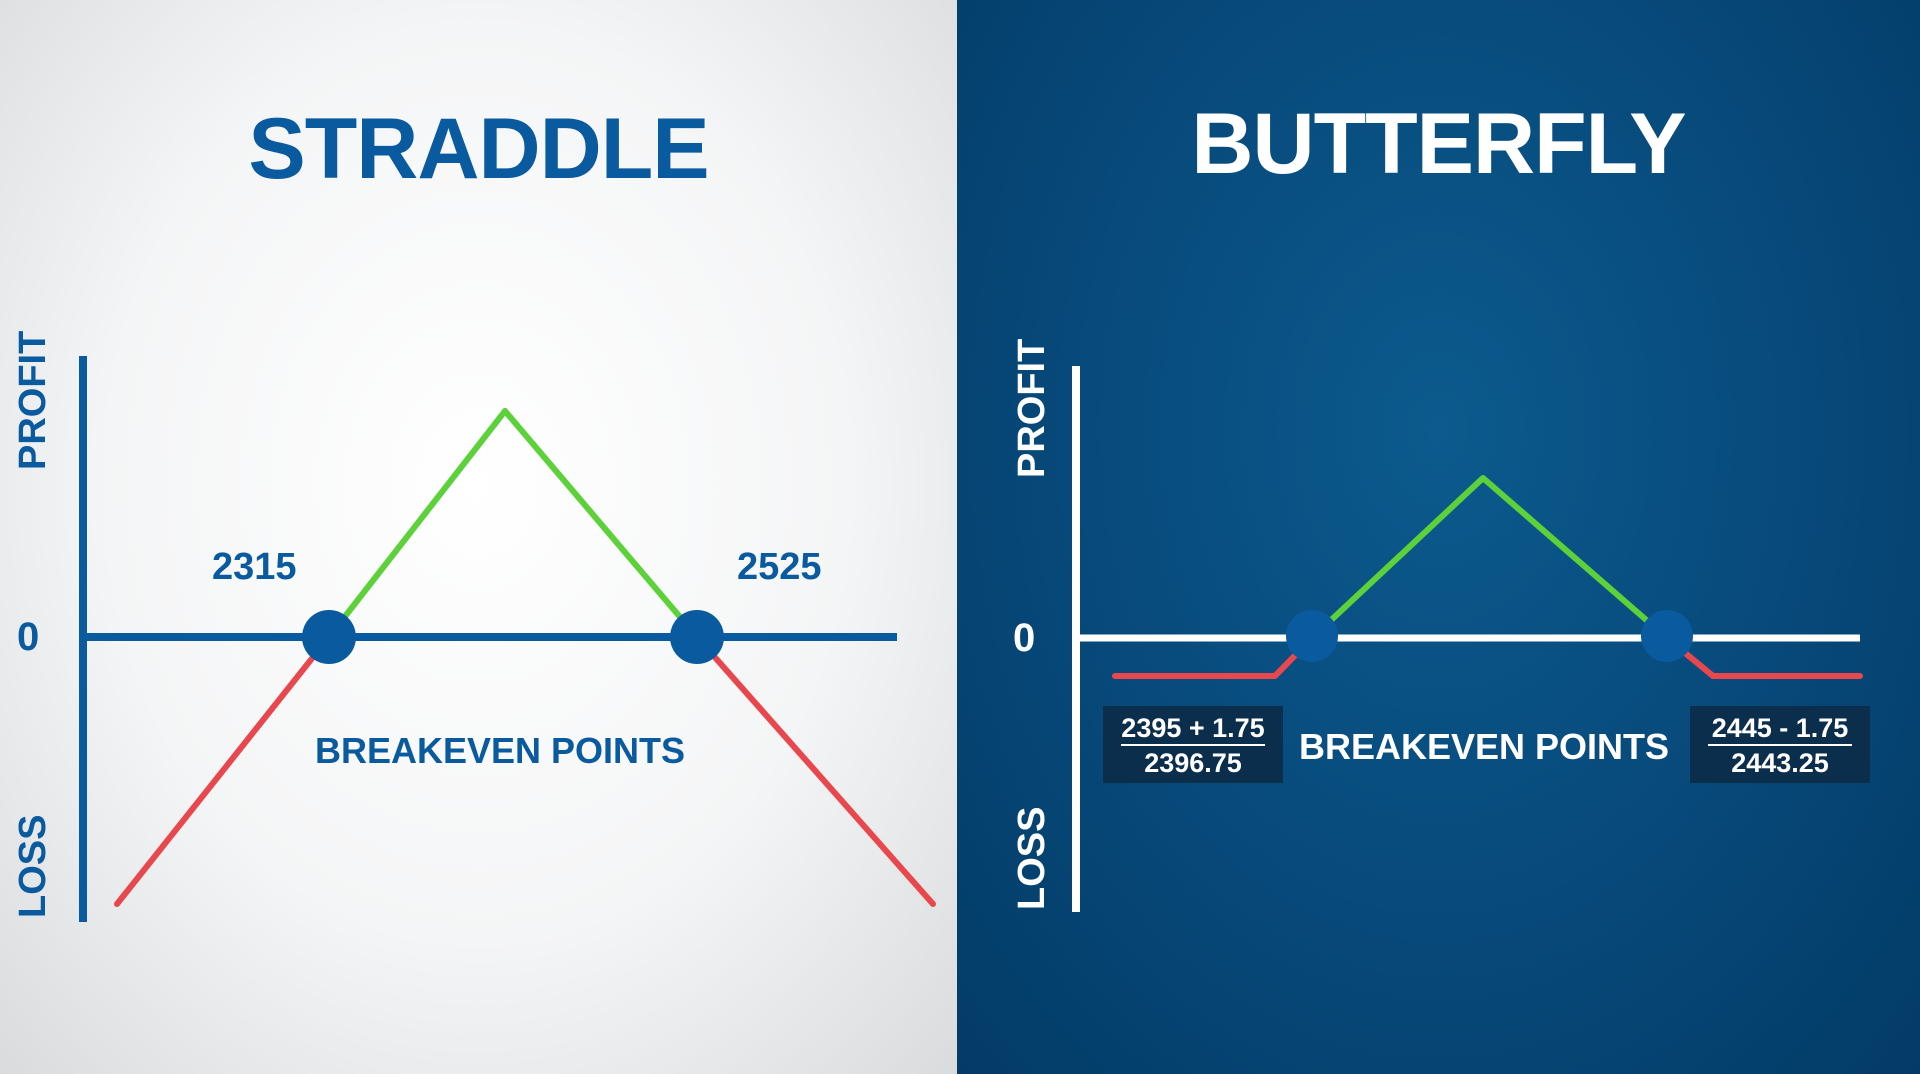 This screenshot has width=1920, height=1074. I want to click on butterfly-breakeven-high-box: 2445 - 1.75 2443.25, so click(1780, 744).